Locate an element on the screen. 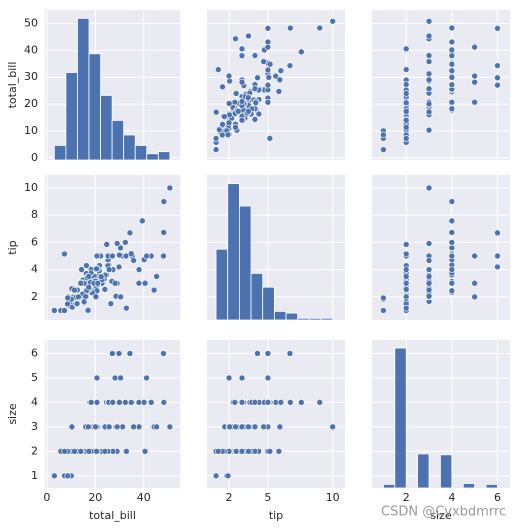 The height and width of the screenshot is (528, 523). x-tick-label: 4 is located at coordinates (451, 497).